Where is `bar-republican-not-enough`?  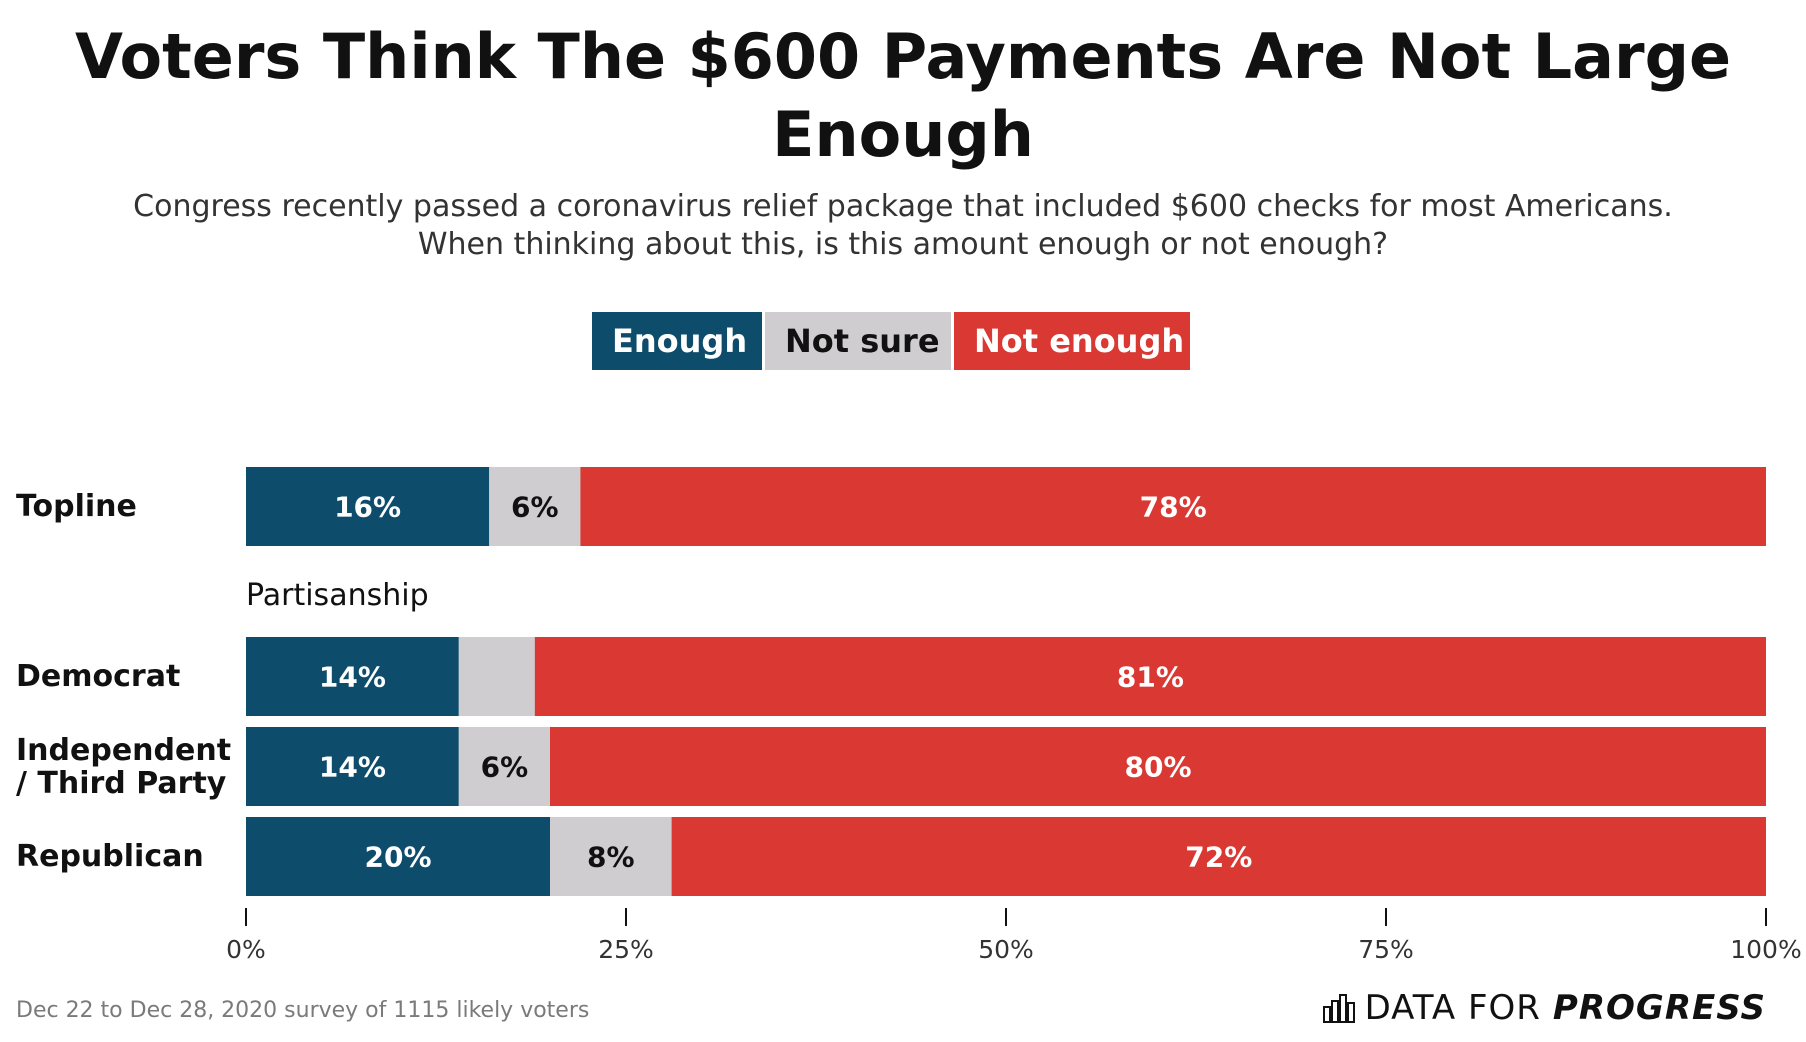 bar-republican-not-enough is located at coordinates (1218, 856).